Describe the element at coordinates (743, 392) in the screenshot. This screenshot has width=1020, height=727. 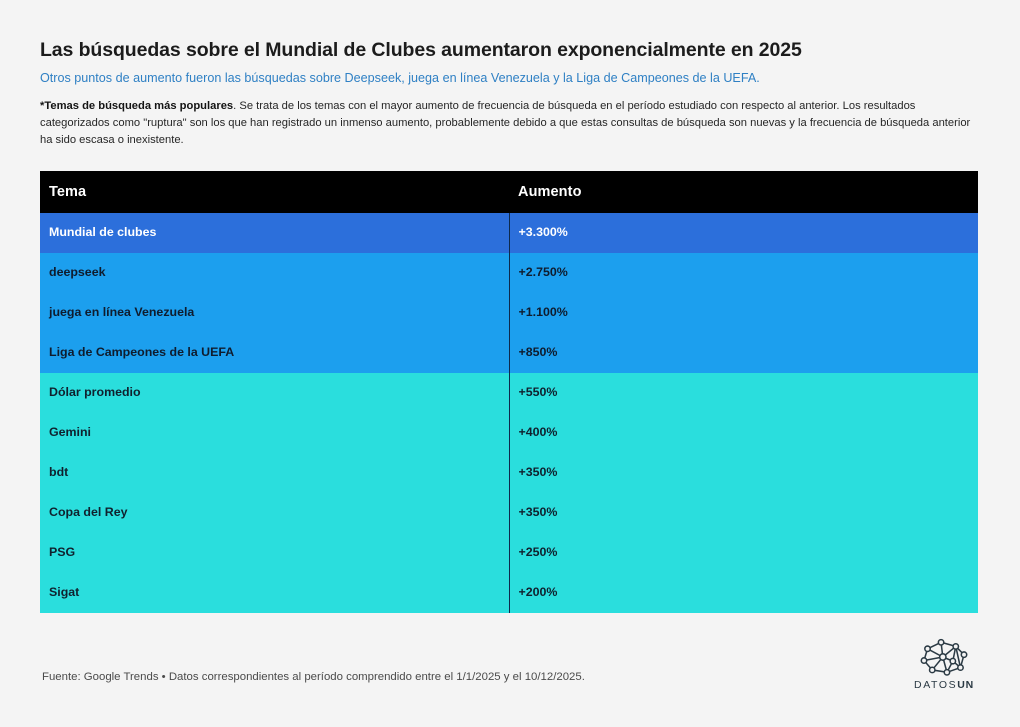
I see `cell-increase: +550%` at that location.